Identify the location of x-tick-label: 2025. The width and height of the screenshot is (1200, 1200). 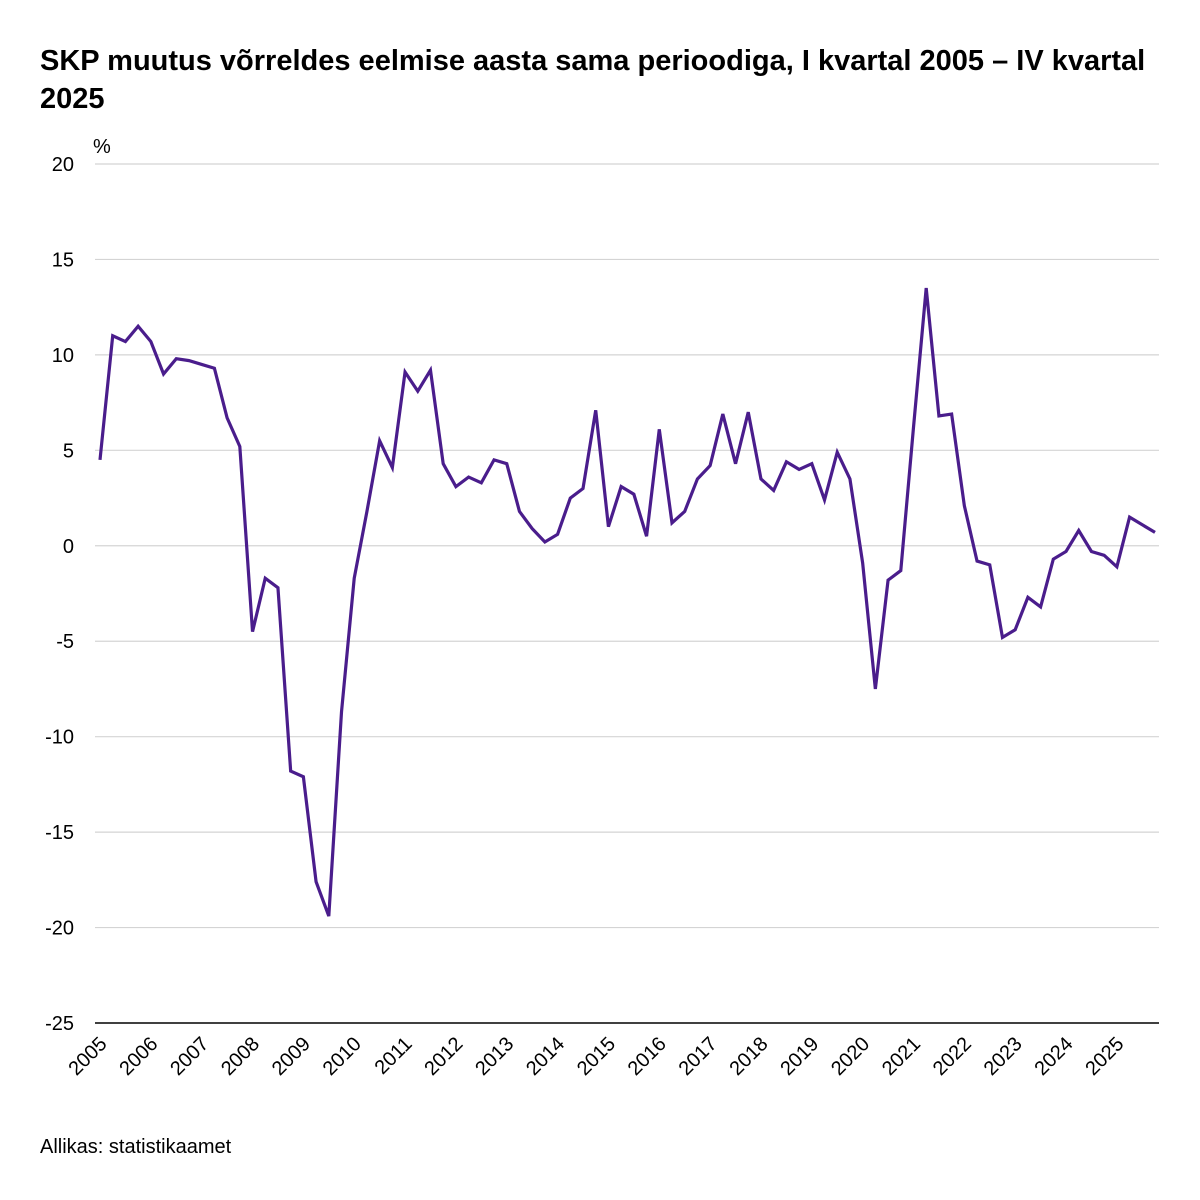
(1104, 1056).